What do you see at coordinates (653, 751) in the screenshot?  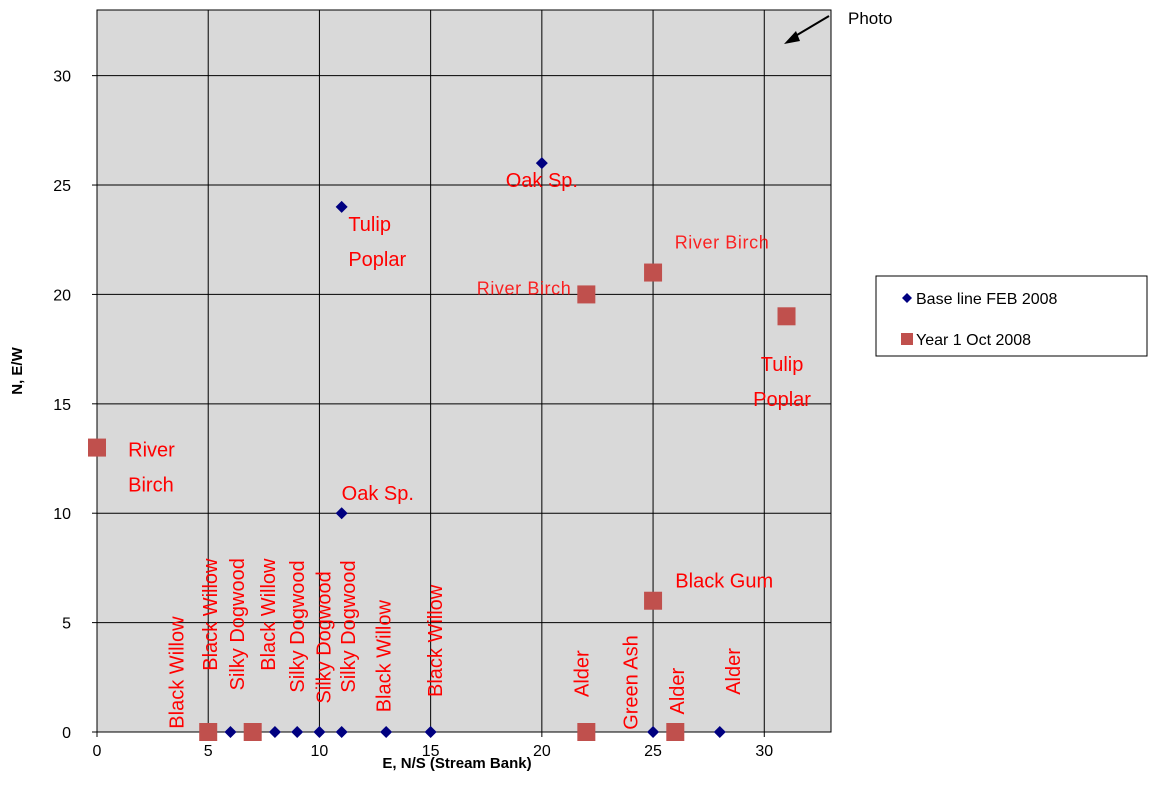 I see `x-tick-label: 25` at bounding box center [653, 751].